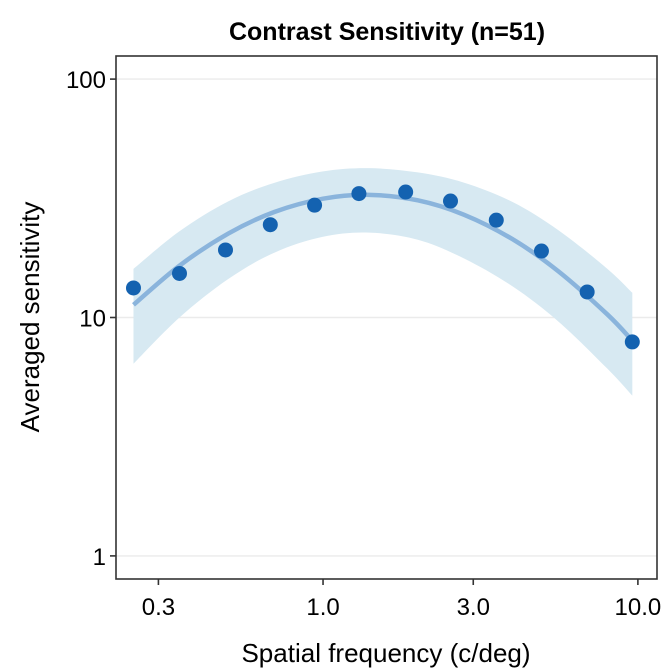  What do you see at coordinates (387, 32) in the screenshot?
I see `chart-title: Contrast Sensitivity (n=51)` at bounding box center [387, 32].